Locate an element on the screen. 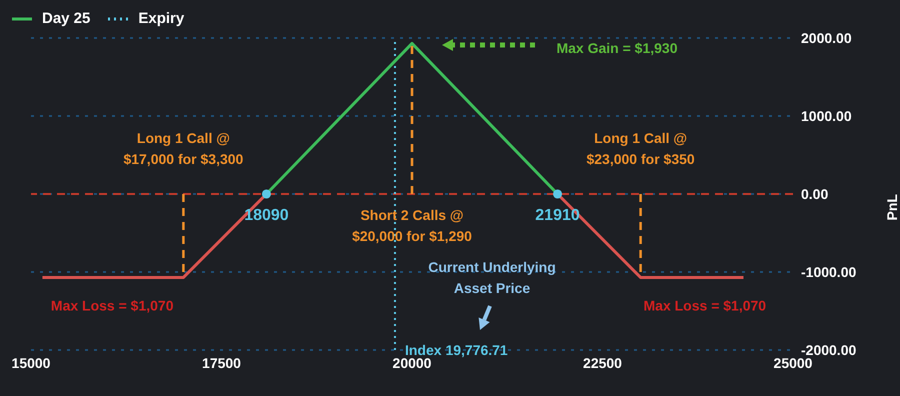  annotation: Max Gain = $1,930 is located at coordinates (617, 48).